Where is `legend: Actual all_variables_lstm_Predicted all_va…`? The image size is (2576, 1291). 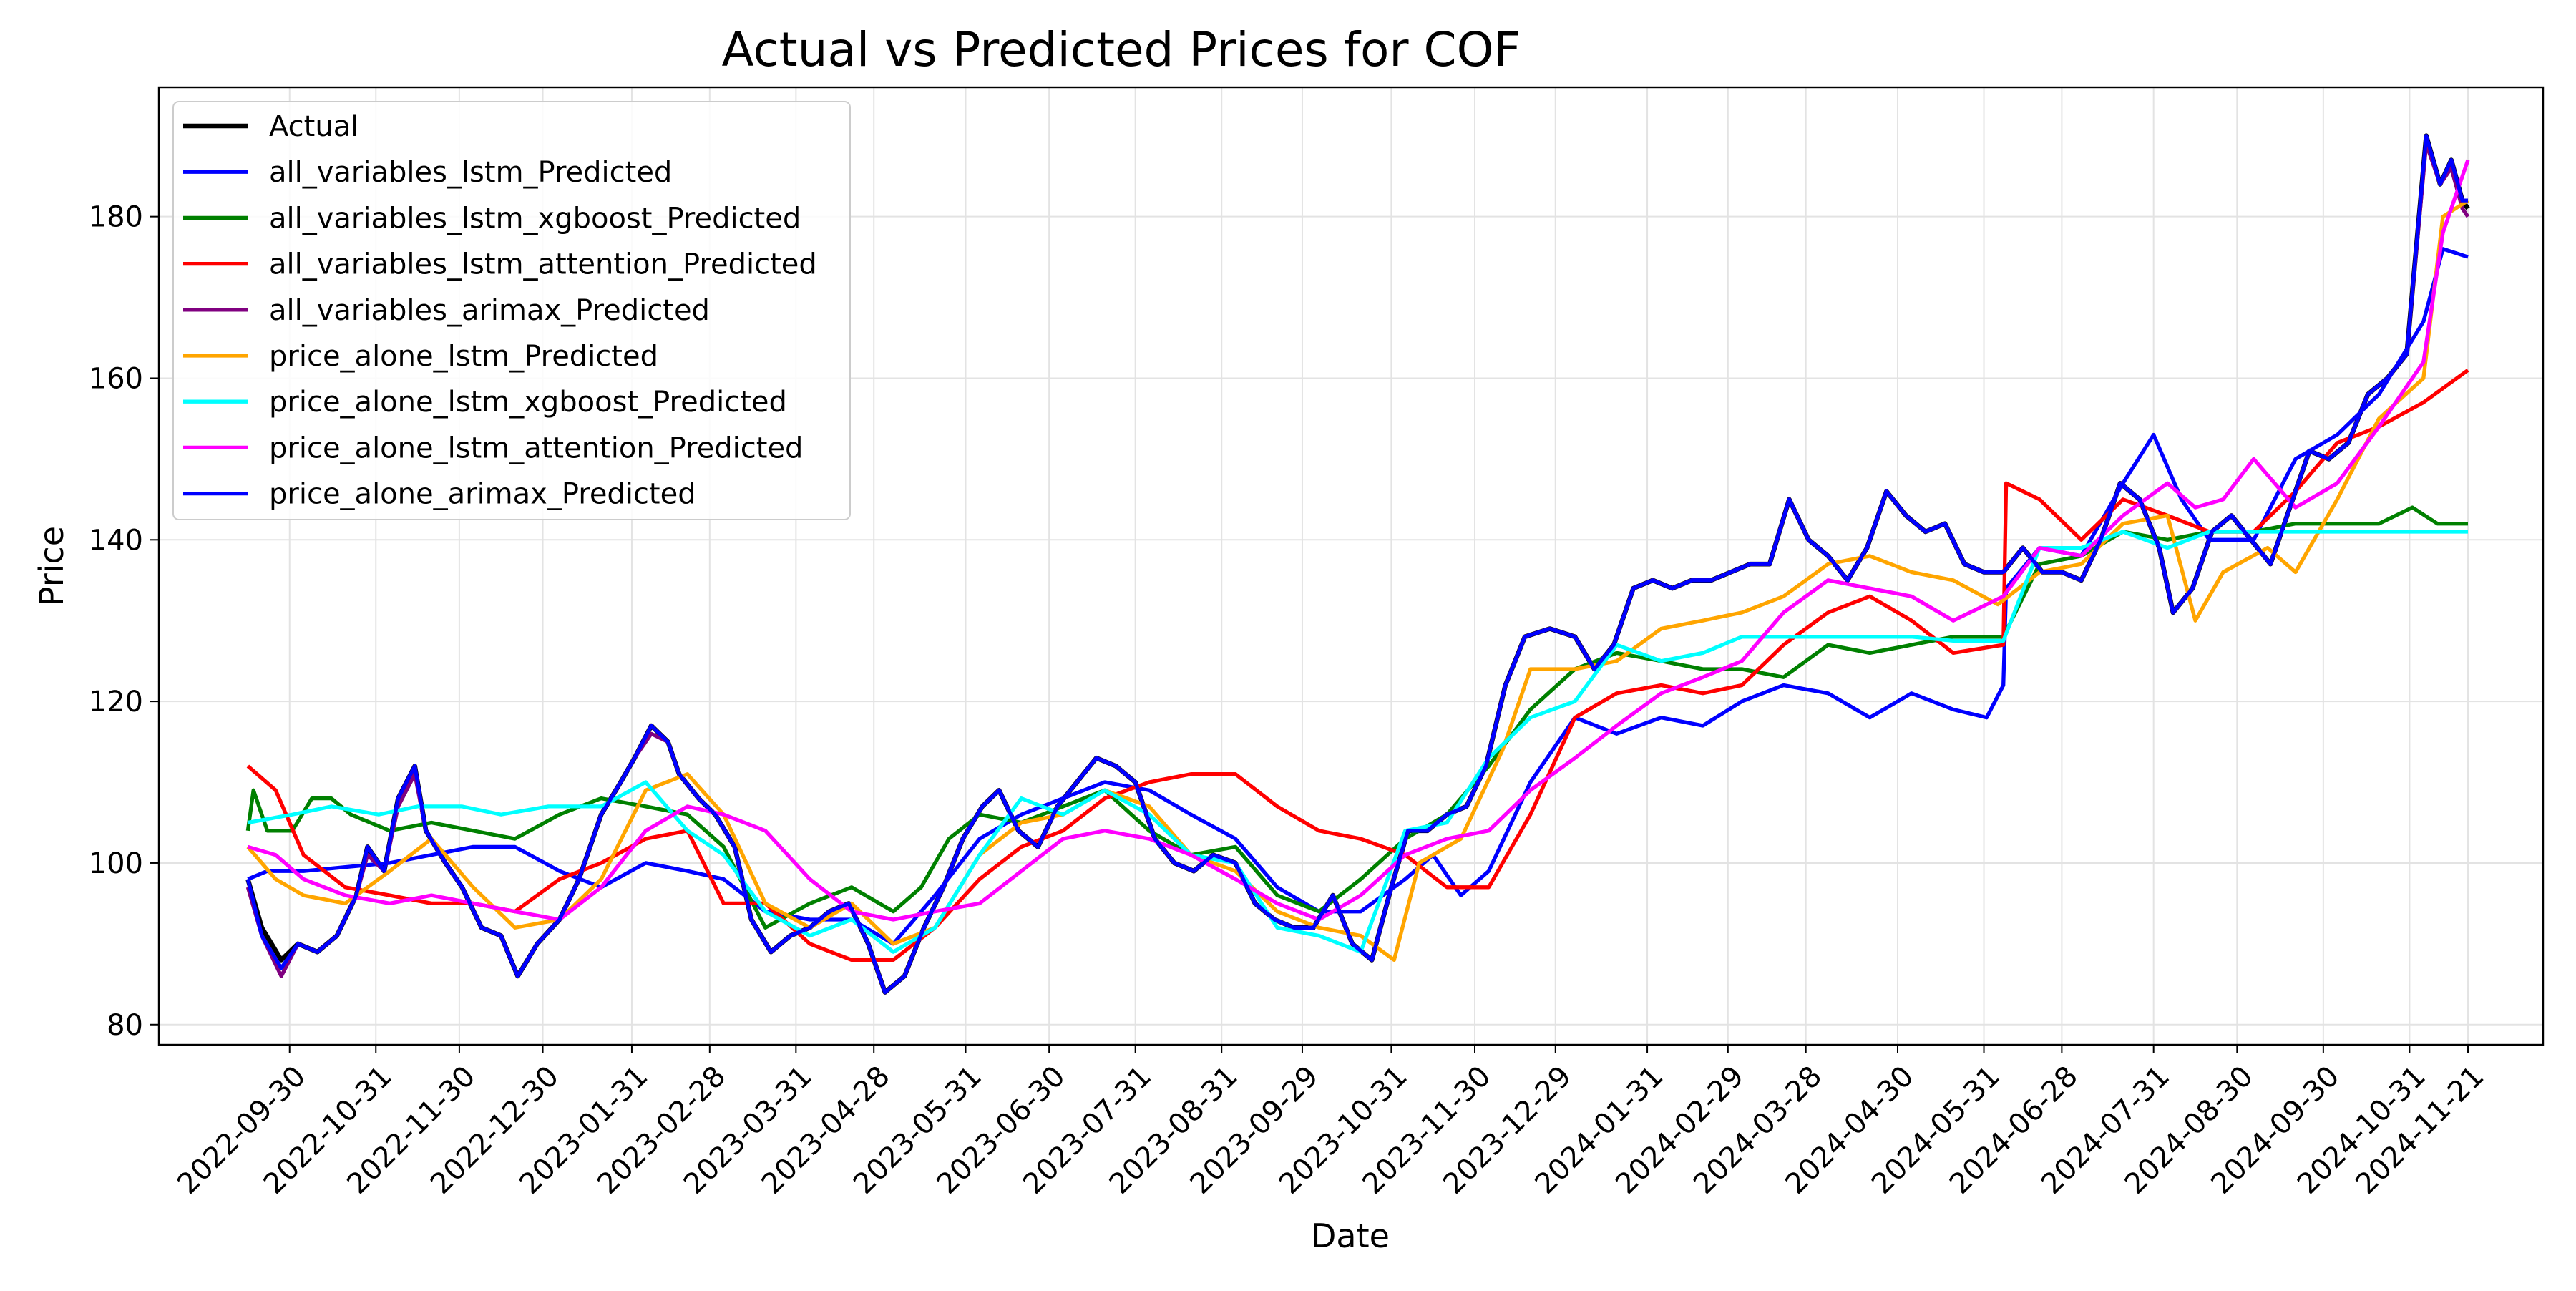
legend: Actual all_variables_lstm_Predicted all_va… is located at coordinates (511, 310).